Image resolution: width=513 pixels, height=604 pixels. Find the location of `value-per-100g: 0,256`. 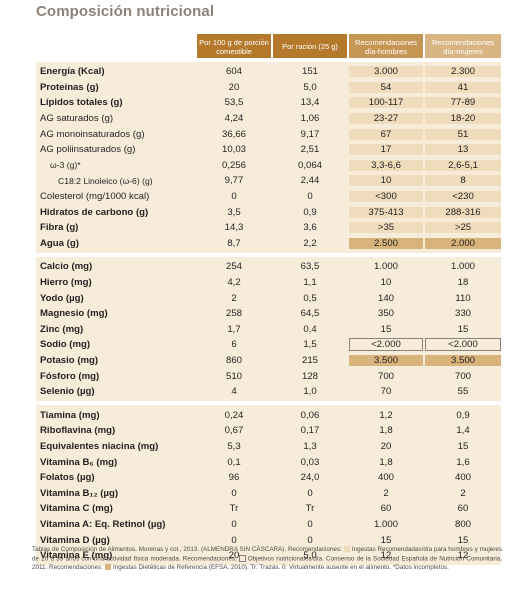

value-per-100g: 0,256 is located at coordinates (233, 165).